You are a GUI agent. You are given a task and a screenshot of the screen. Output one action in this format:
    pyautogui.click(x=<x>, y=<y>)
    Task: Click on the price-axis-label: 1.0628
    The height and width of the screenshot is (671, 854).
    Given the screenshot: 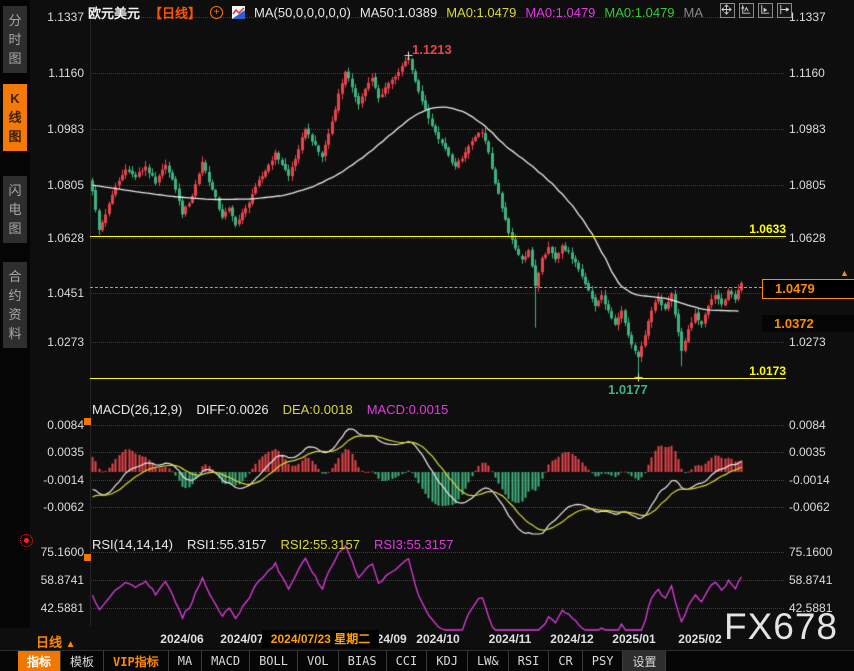 What is the action you would take?
    pyautogui.click(x=65, y=238)
    